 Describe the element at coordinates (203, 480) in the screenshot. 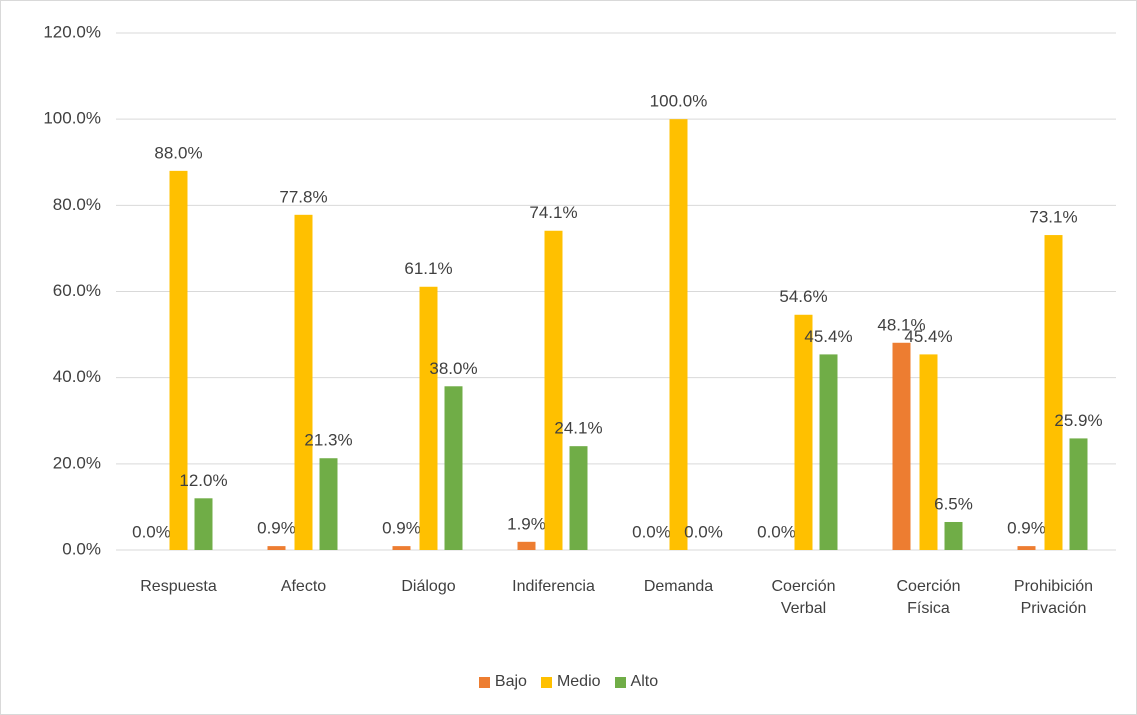

I see `data-label: 12.0%` at that location.